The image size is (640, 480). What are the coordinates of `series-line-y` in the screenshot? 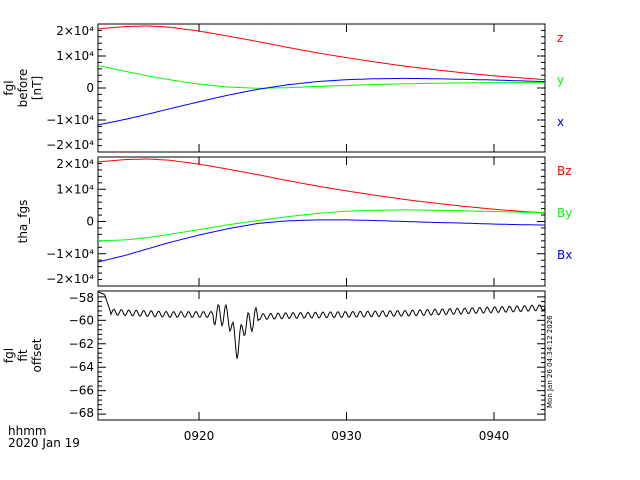 It's located at (321, 77).